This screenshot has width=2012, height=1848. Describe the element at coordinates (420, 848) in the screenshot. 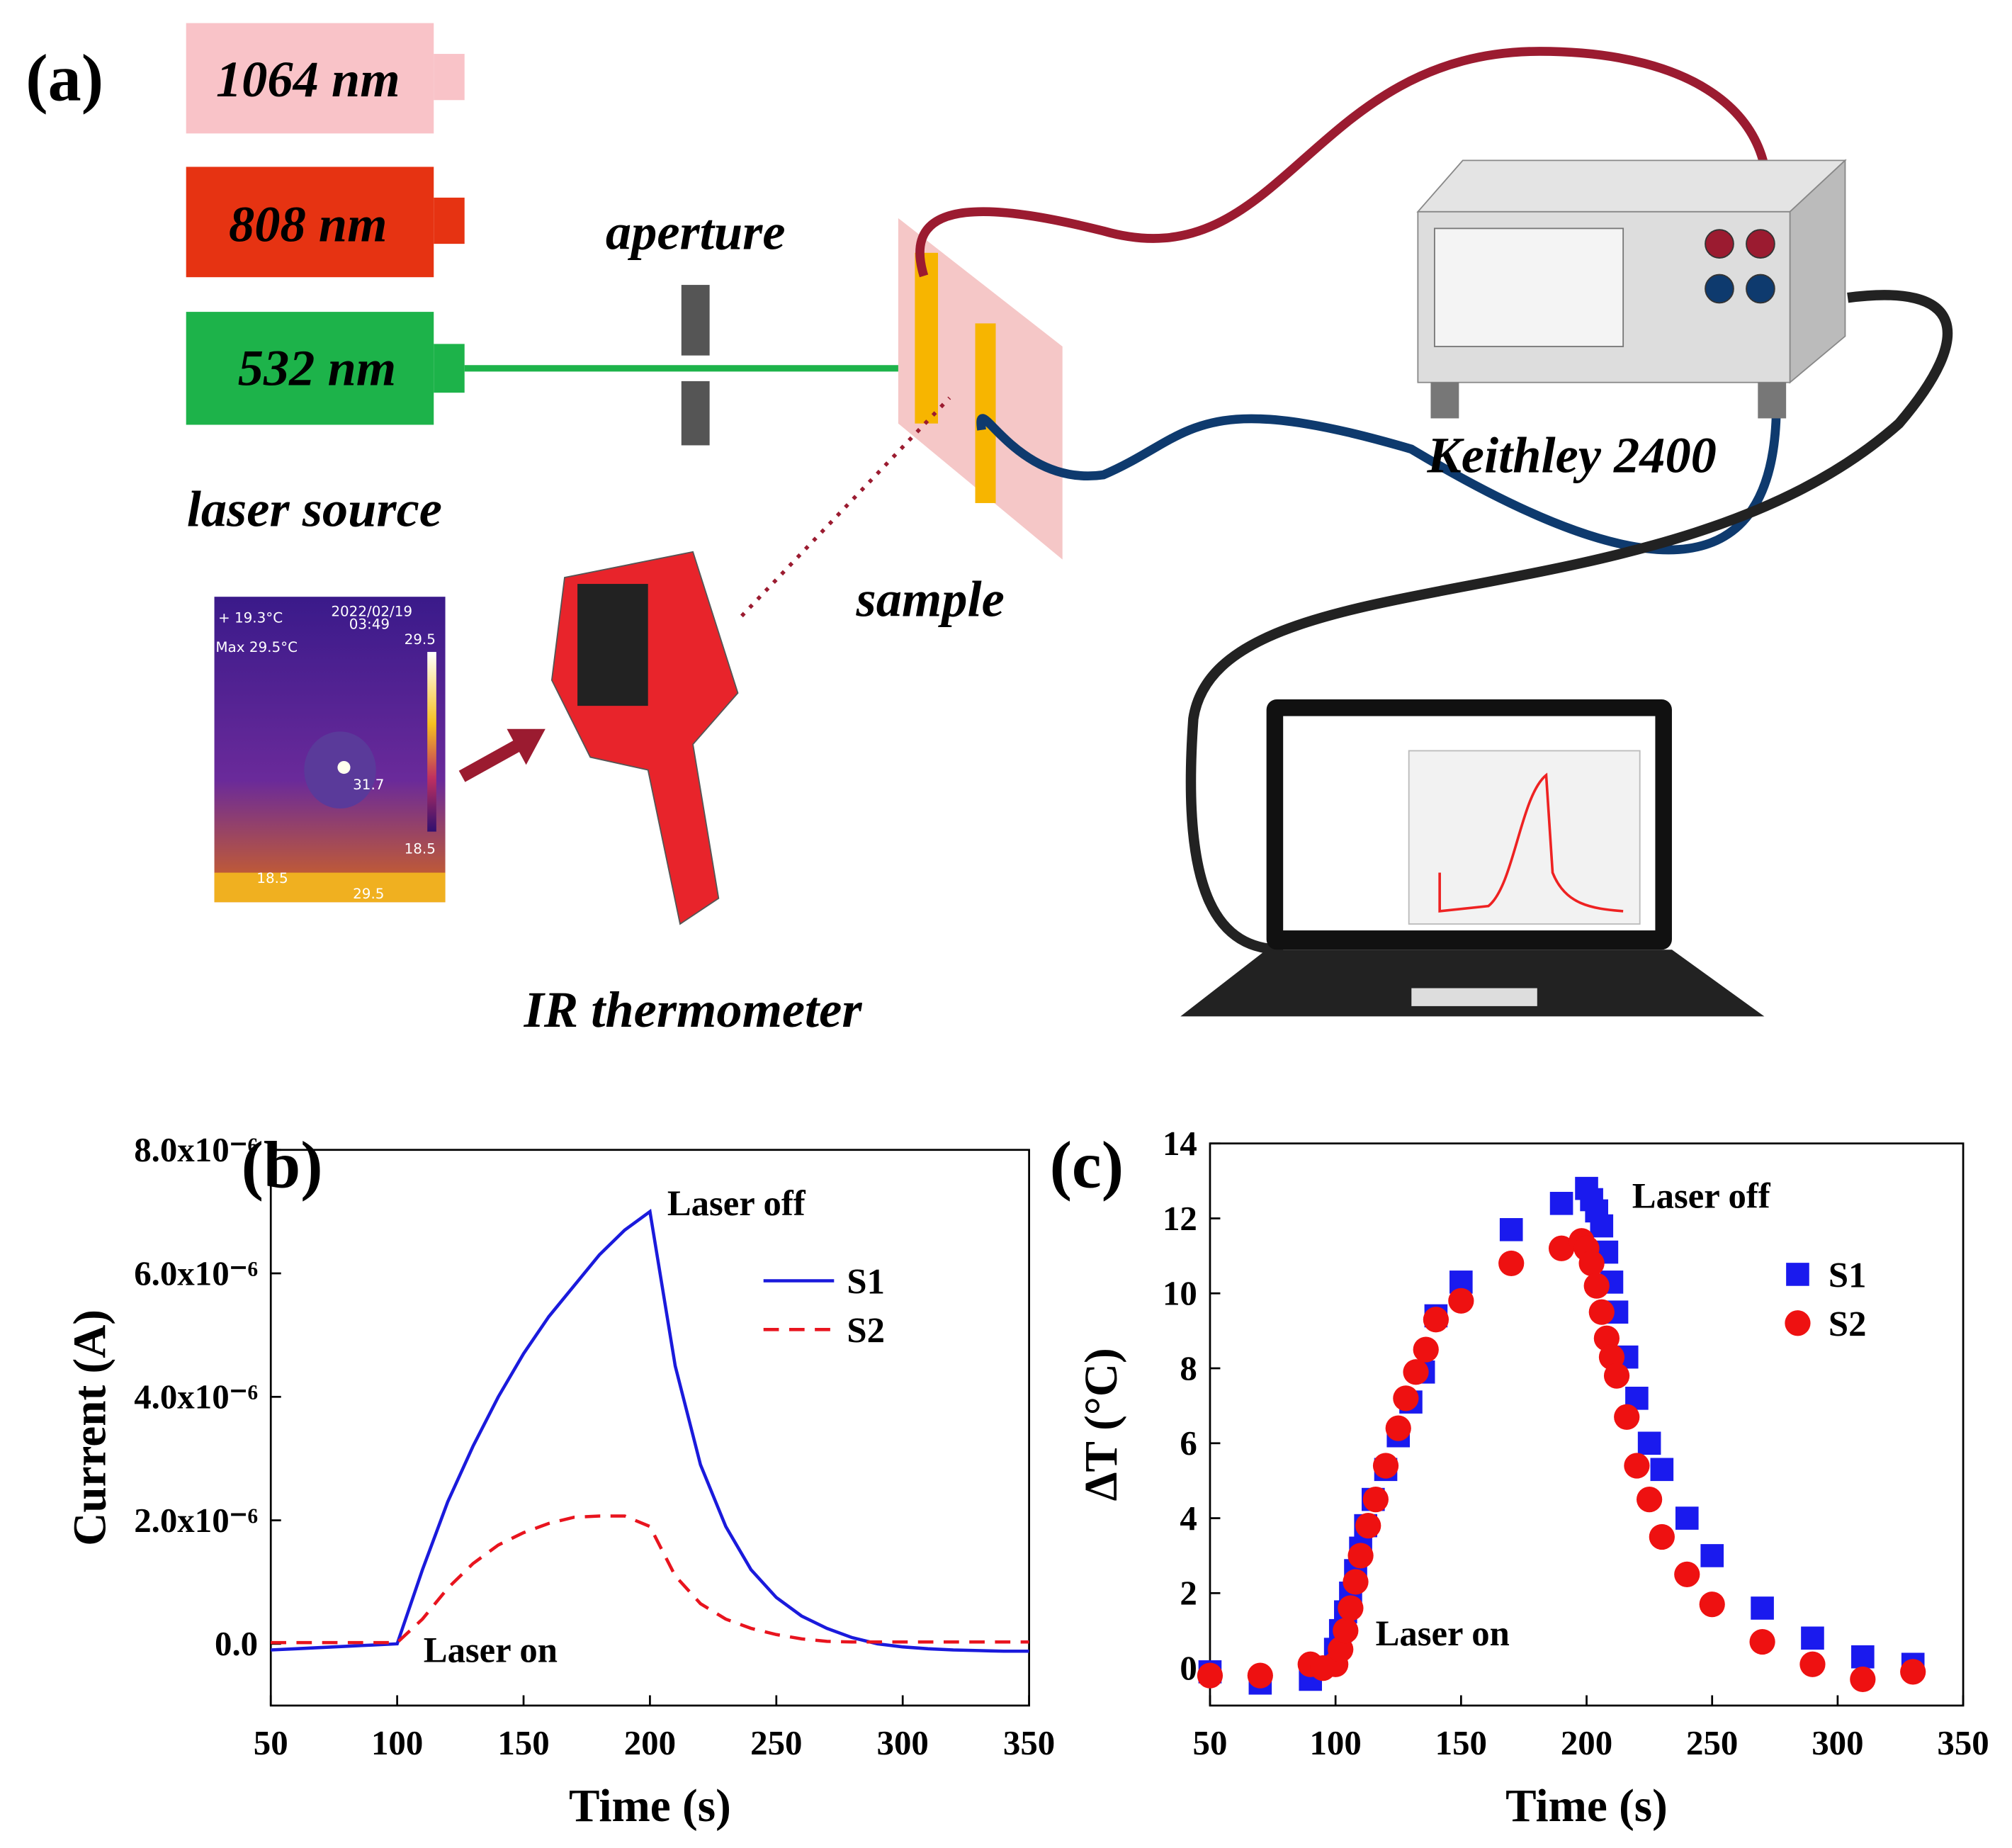

I see `thermal-text: 18.5` at that location.